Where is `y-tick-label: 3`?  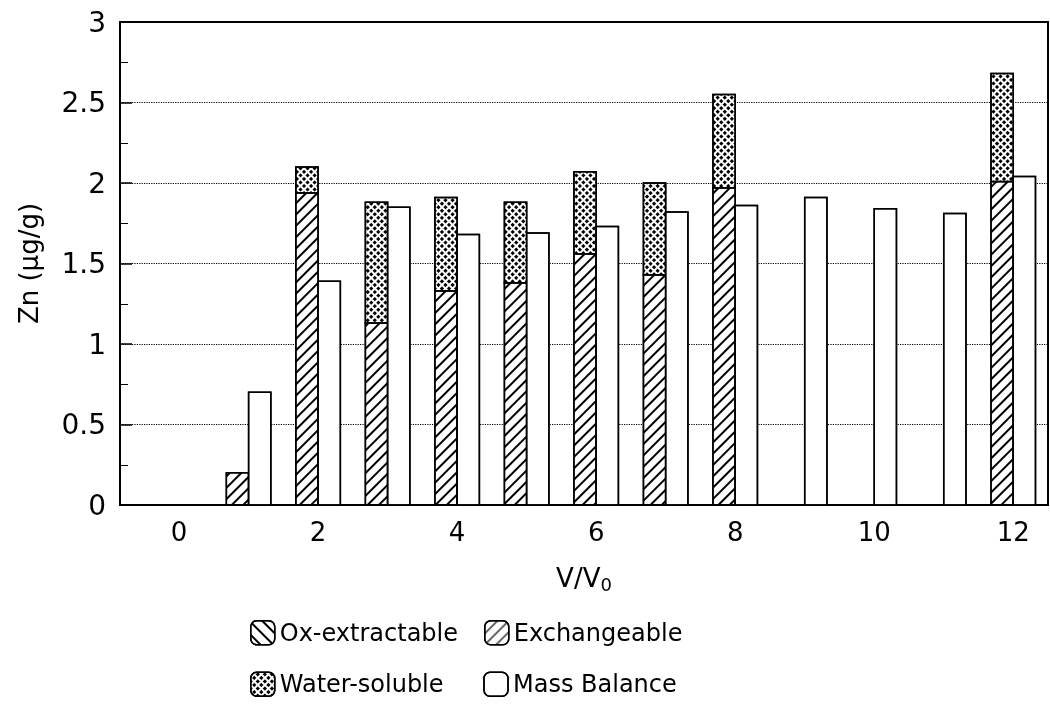
y-tick-label: 3 is located at coordinates (97, 22).